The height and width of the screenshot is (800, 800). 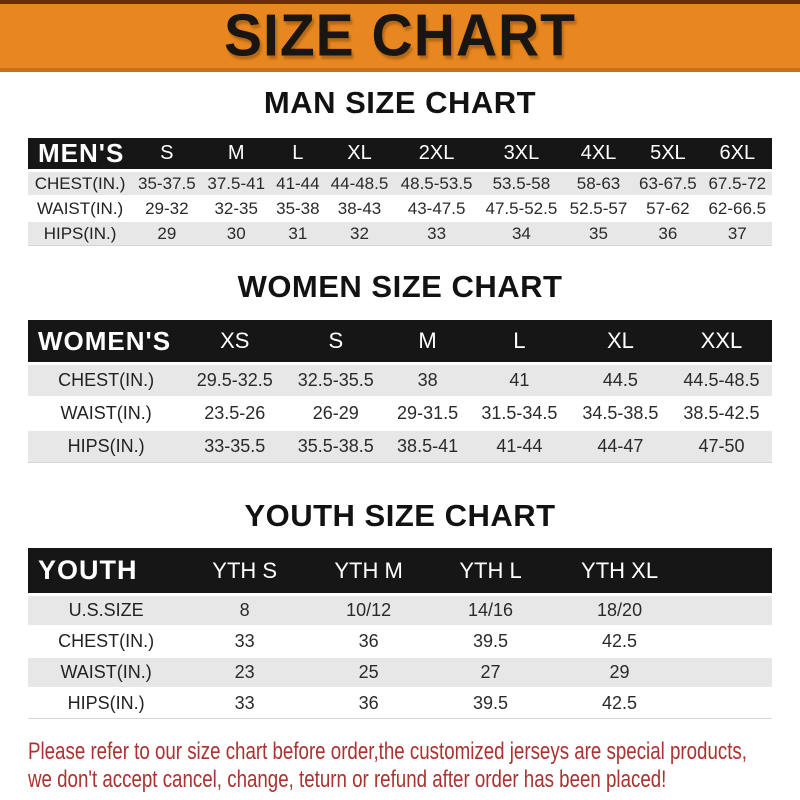 I want to click on youth-chest-row: CHEST(IN.) 33 36 39.5 42.5, so click(x=400, y=642).